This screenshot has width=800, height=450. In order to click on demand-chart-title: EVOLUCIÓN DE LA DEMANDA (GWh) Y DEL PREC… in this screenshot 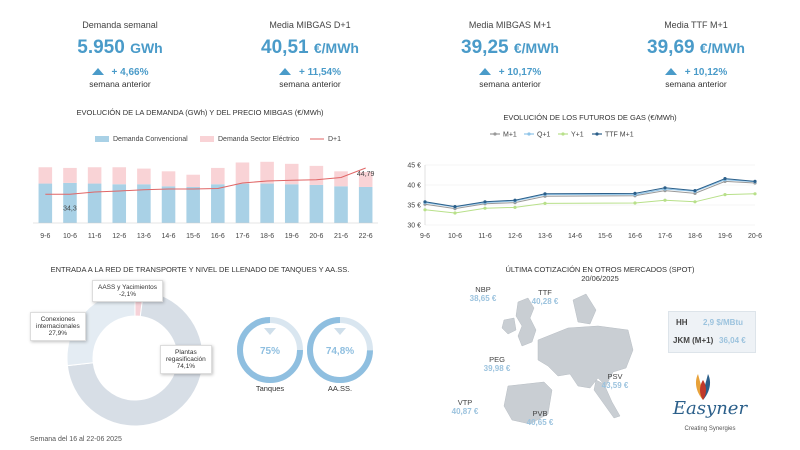, I will do `click(200, 112)`.